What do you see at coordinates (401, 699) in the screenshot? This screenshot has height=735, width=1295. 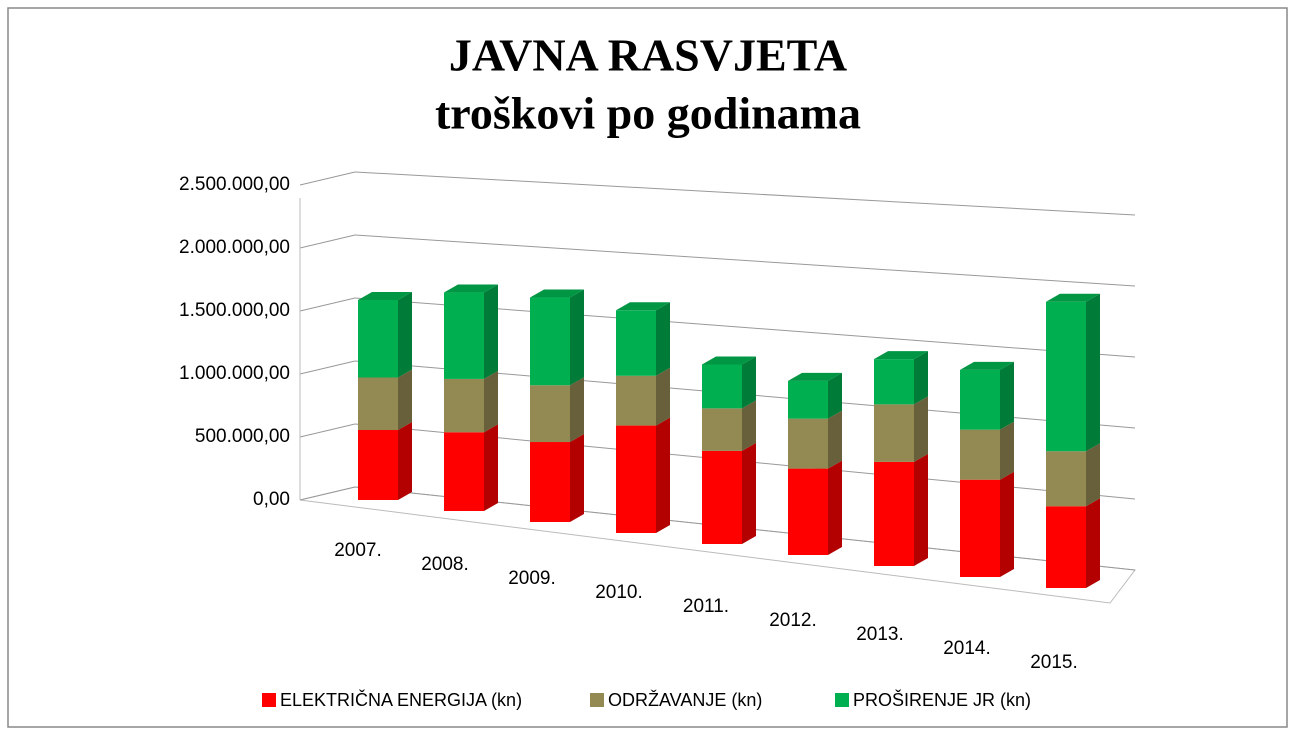 I see `legend-label: ELEKTRIČNA ENERGIJA (kn)` at bounding box center [401, 699].